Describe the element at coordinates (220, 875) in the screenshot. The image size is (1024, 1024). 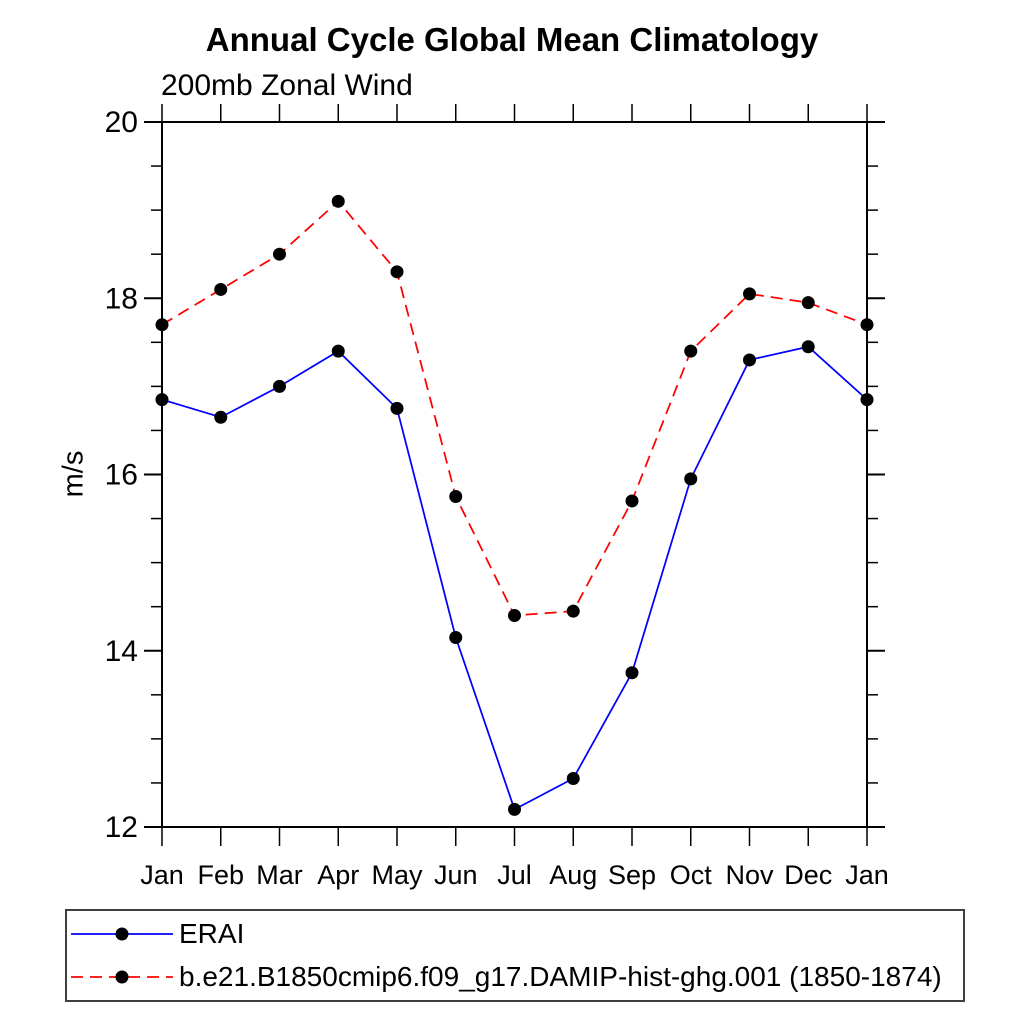
I see `x-tick-label: Feb` at that location.